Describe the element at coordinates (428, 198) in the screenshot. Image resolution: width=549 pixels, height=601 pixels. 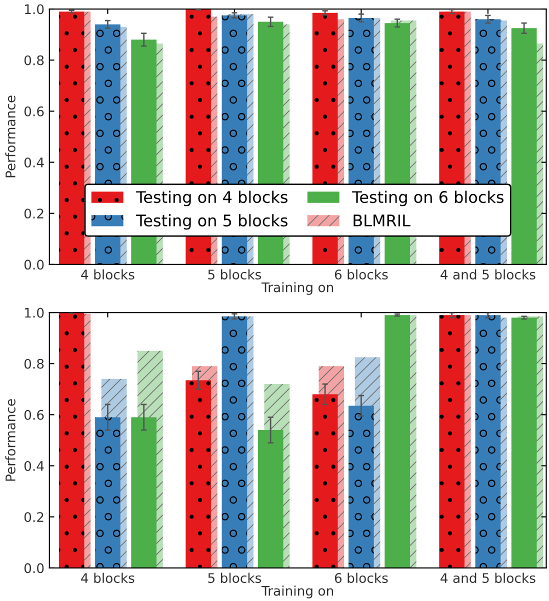
I see `legend-label: Testing on 6 blocks` at that location.